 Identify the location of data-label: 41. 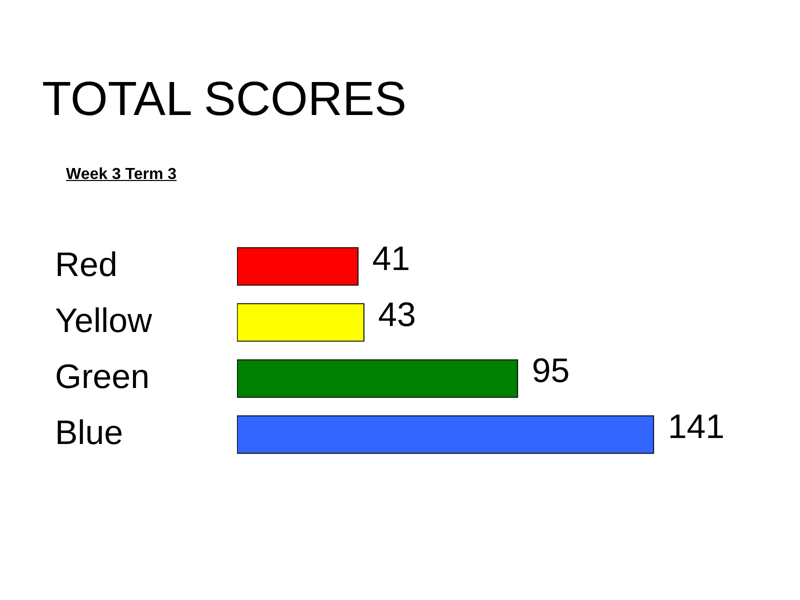
(391, 259).